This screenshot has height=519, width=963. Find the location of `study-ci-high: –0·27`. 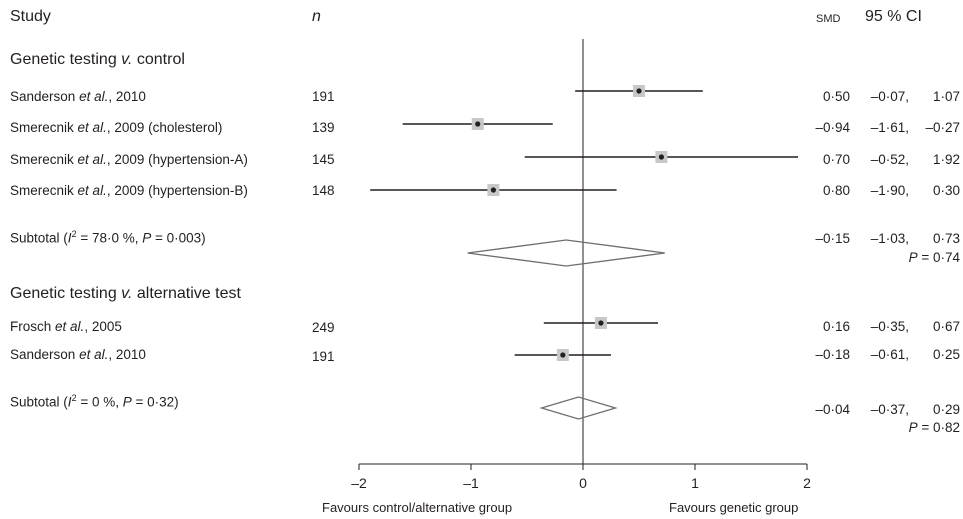

study-ci-high: –0·27 is located at coordinates (942, 127).